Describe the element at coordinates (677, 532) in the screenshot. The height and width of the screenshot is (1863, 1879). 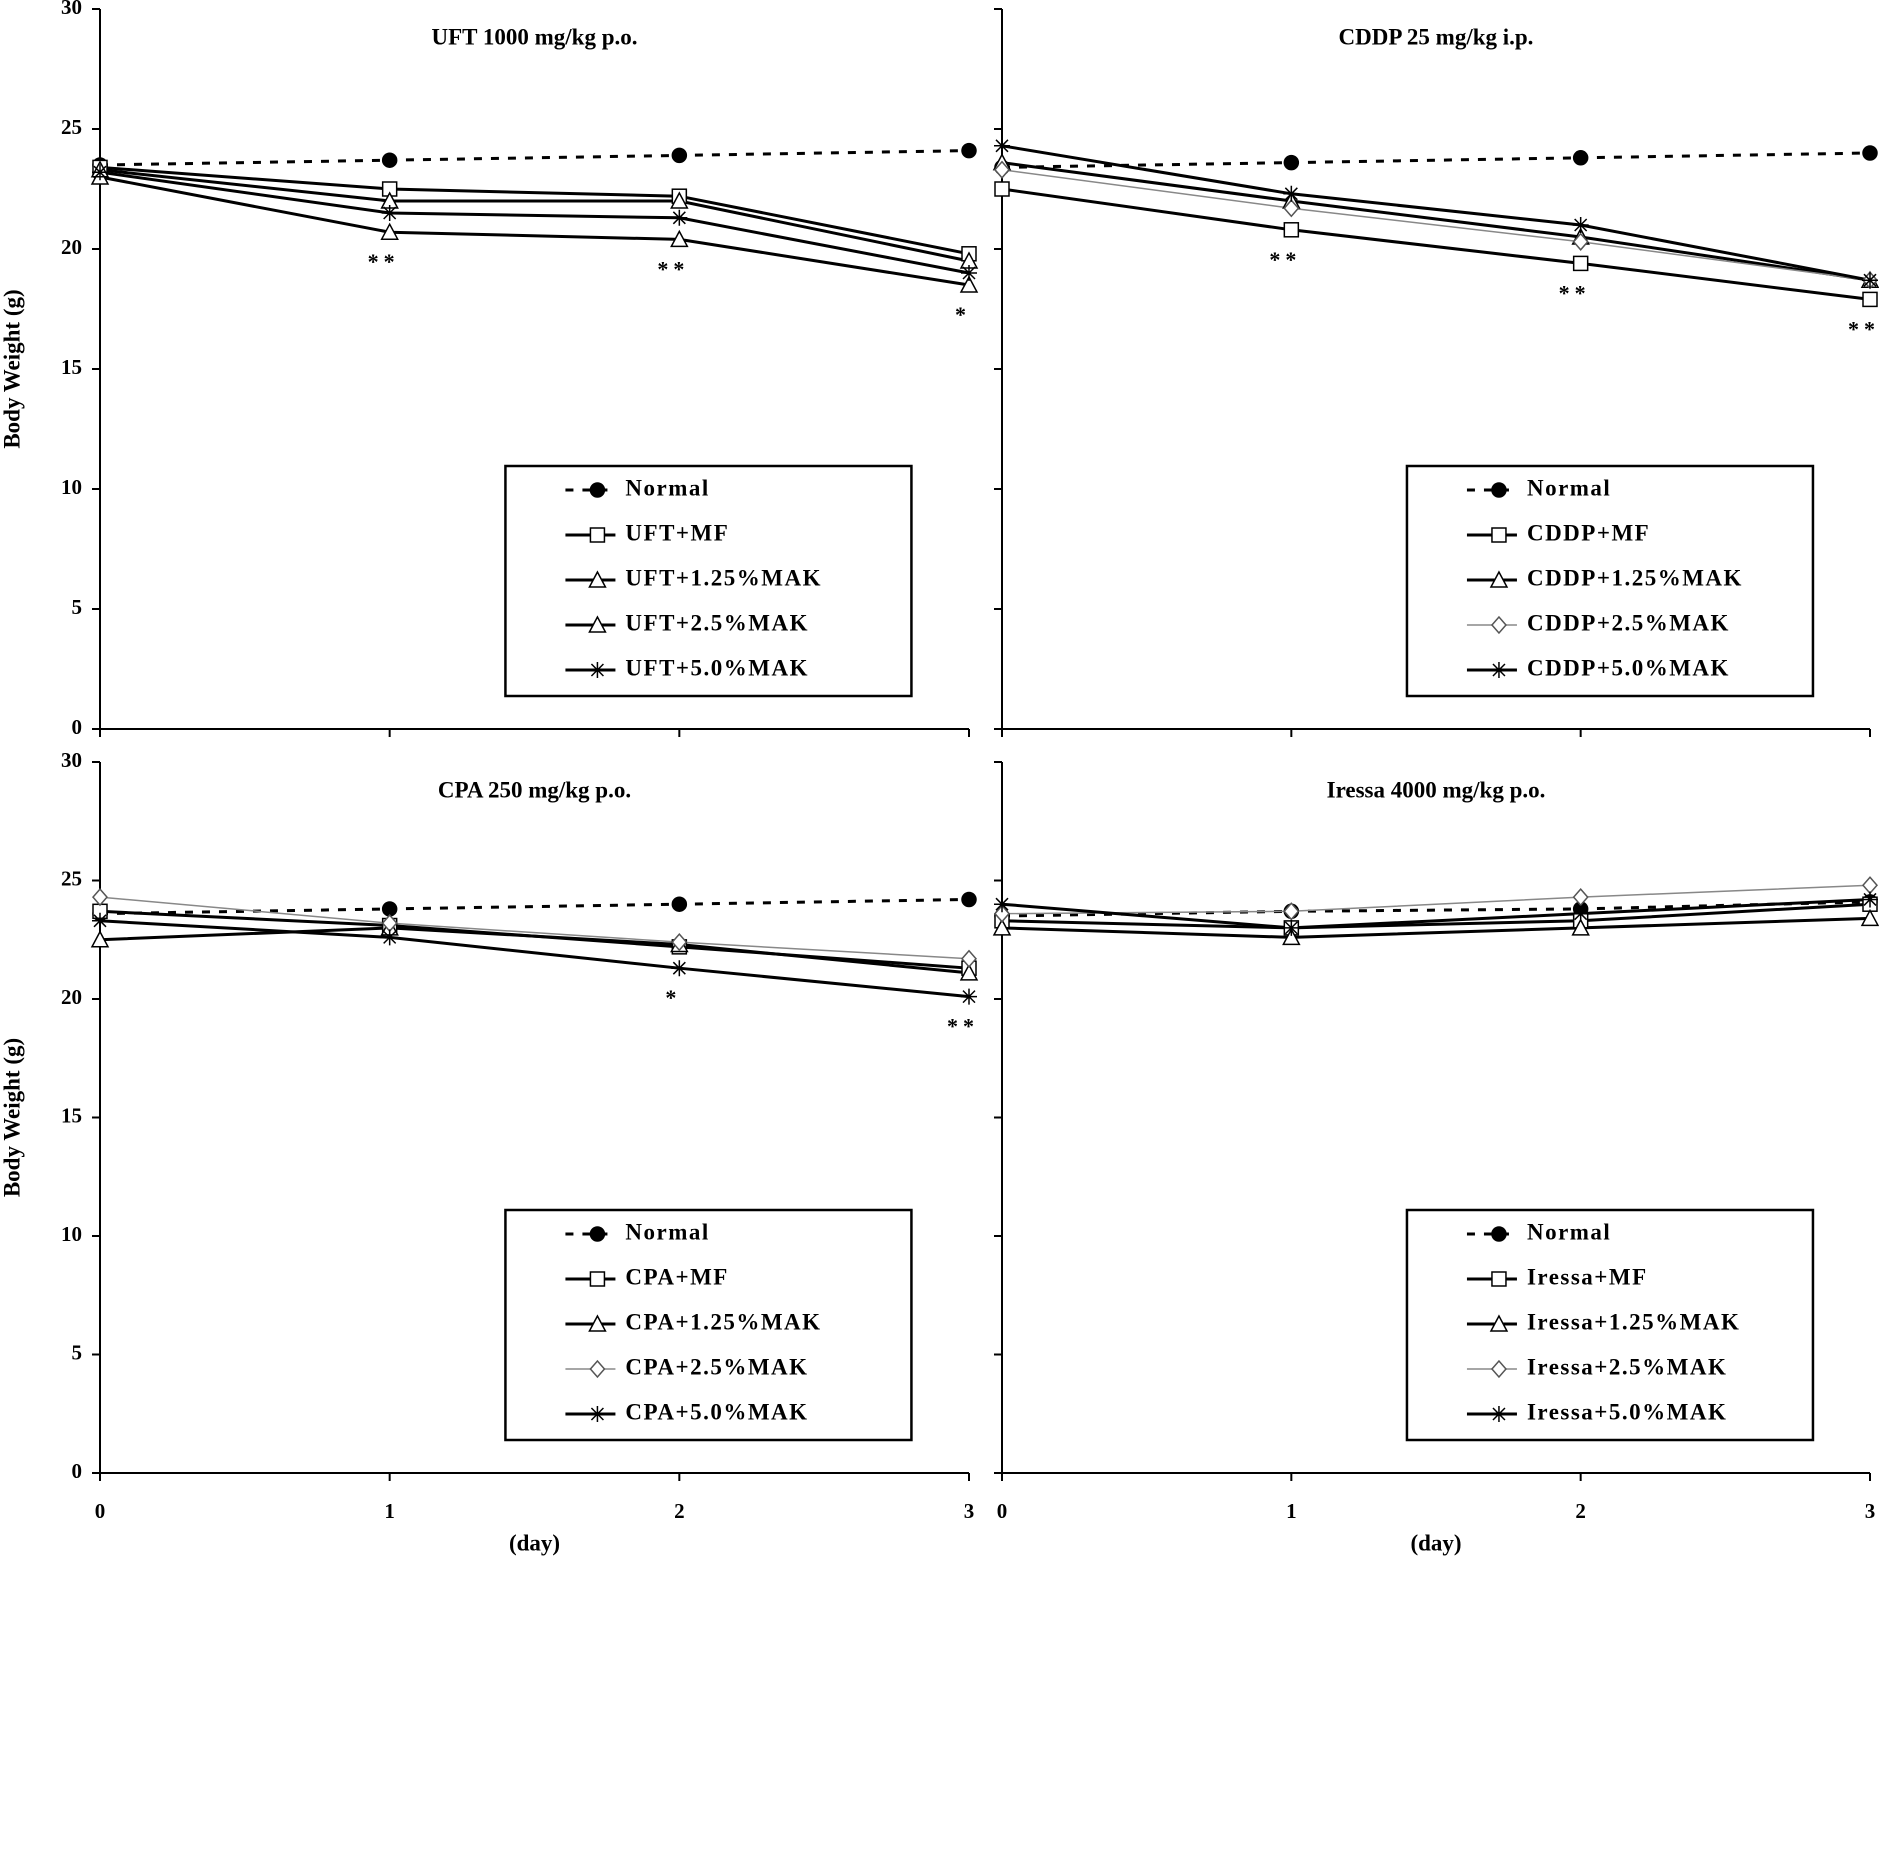
I see `legend-label: UFT+MF` at that location.